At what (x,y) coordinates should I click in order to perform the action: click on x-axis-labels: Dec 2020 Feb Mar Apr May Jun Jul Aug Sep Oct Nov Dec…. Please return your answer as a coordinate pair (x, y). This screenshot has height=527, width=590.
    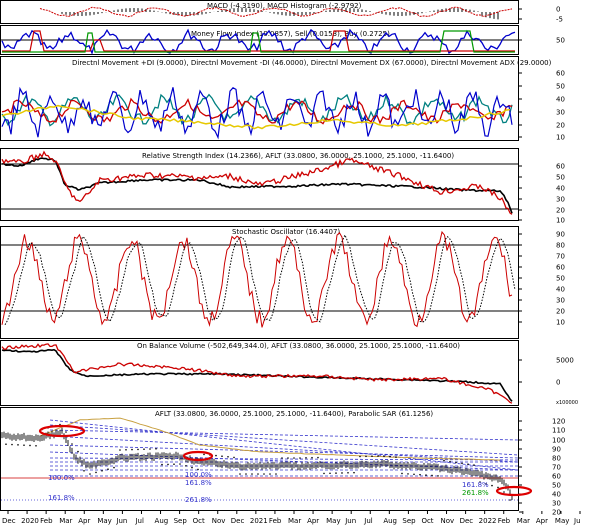
    Looking at the image, I should click on (291, 518).